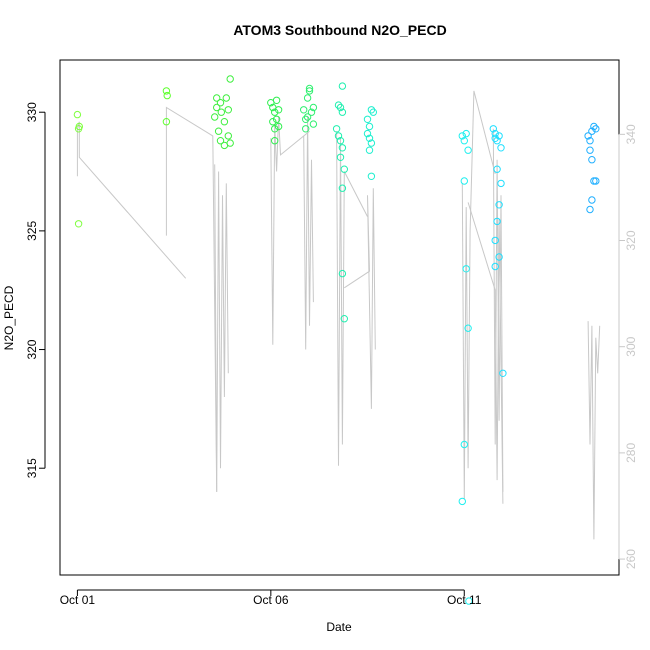 The image size is (650, 650). I want to click on y-right-tick-label: 280, so click(631, 453).